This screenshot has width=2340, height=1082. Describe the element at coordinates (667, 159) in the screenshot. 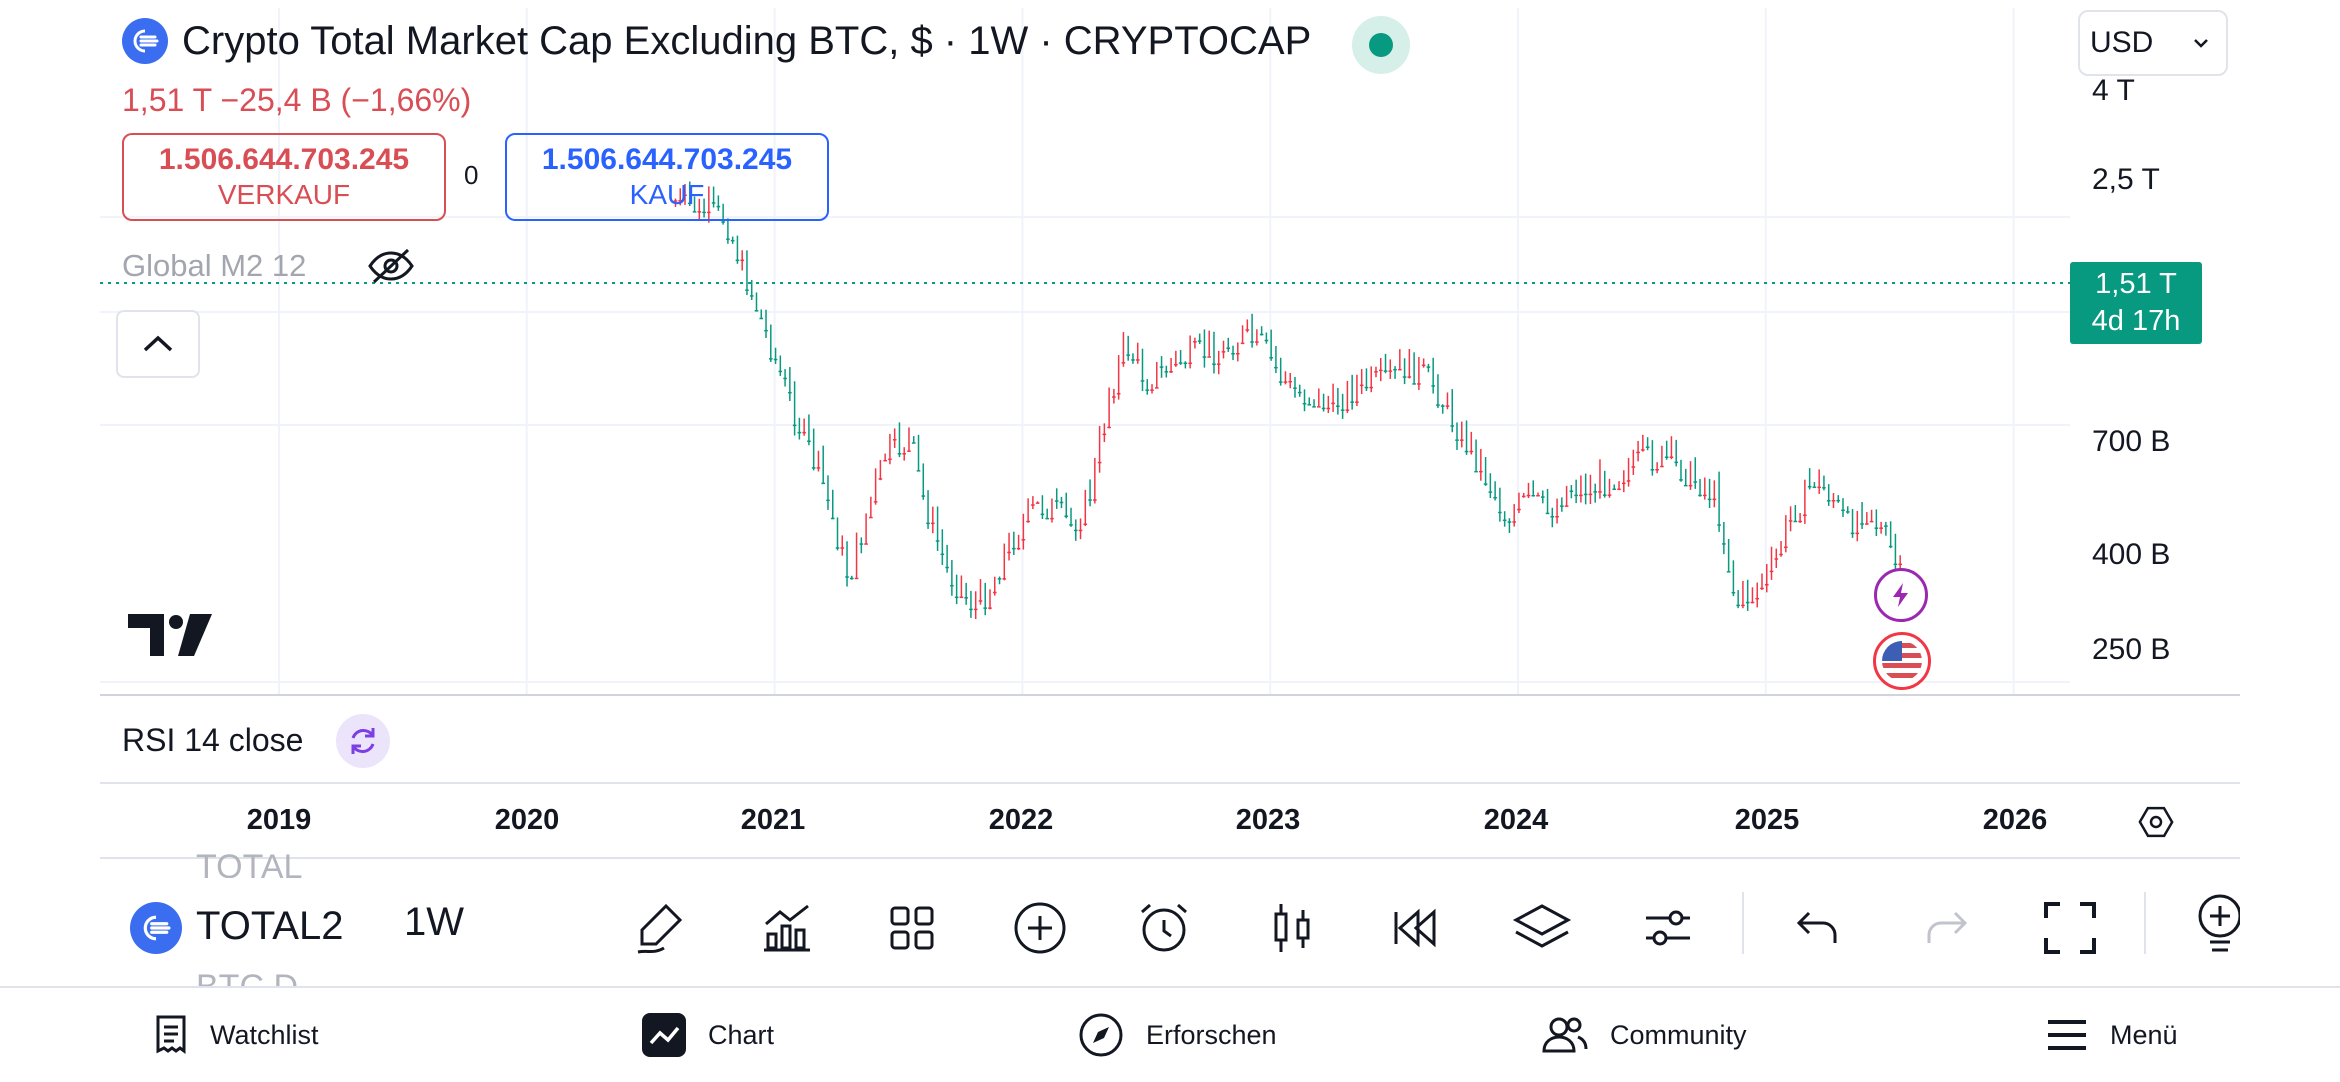

I see `buy-price: 1.506.644.703.245` at that location.